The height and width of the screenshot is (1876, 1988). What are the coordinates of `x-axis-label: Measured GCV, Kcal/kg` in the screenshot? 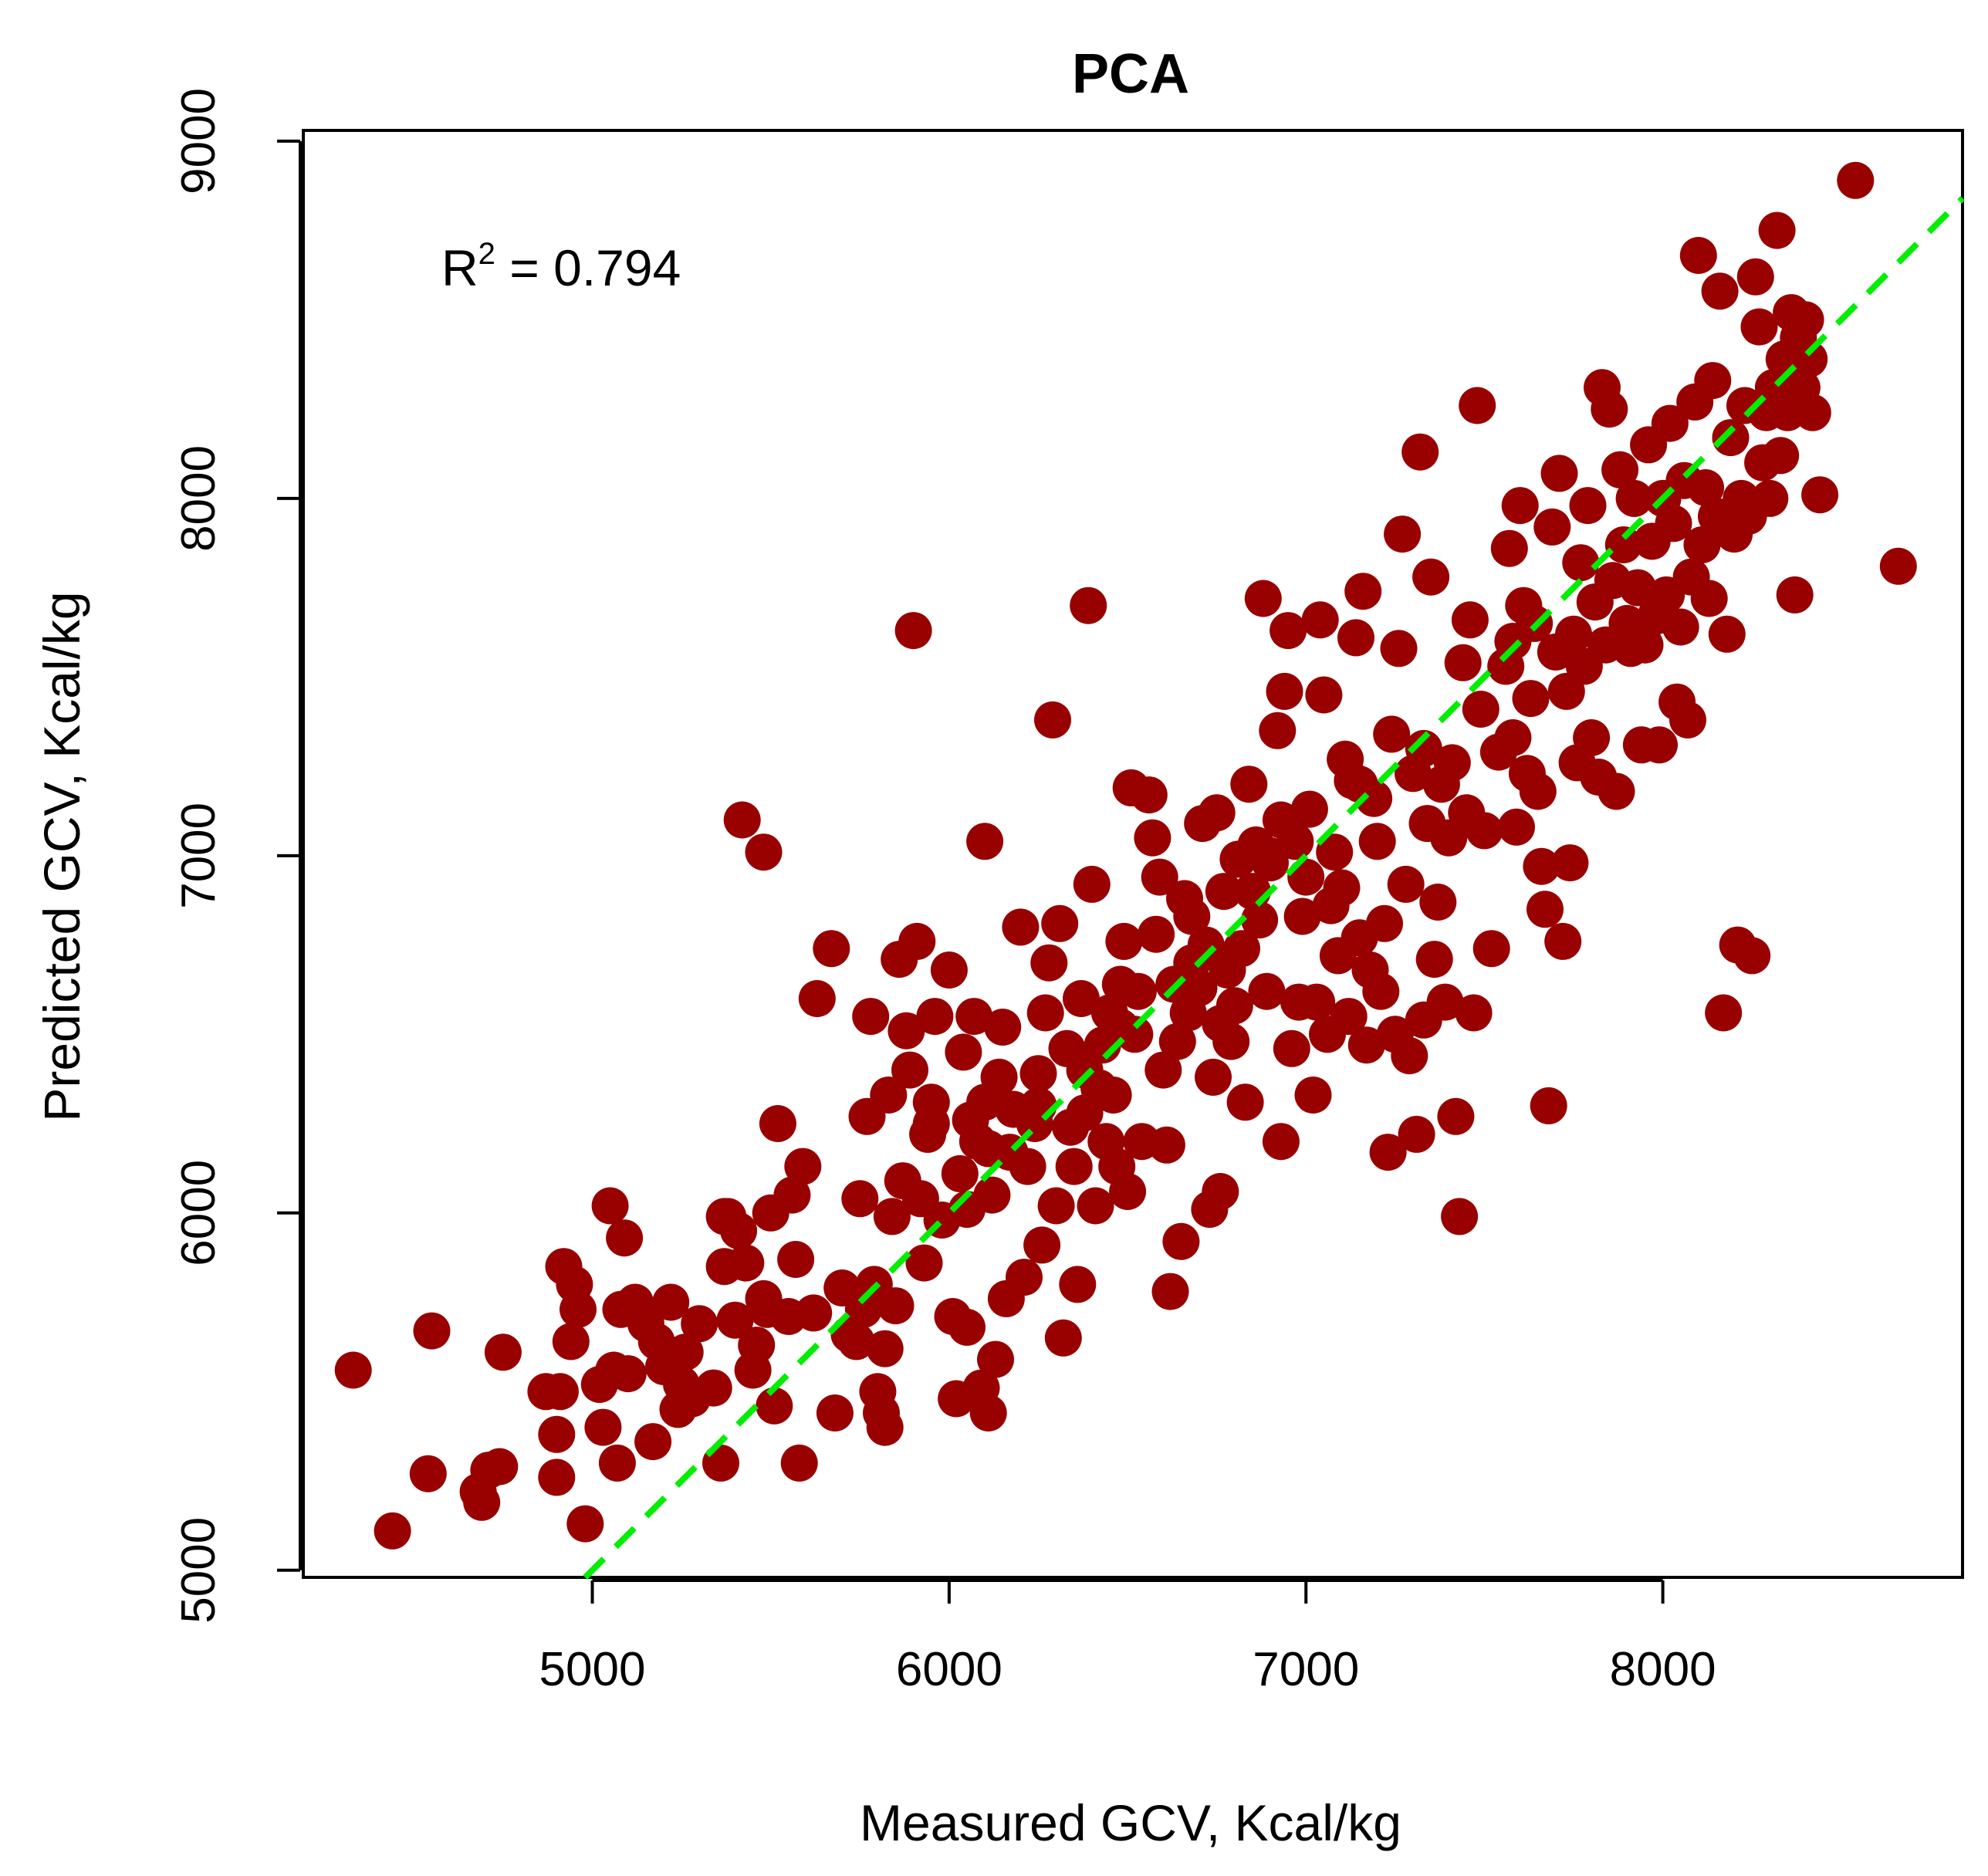 It's located at (1130, 1823).